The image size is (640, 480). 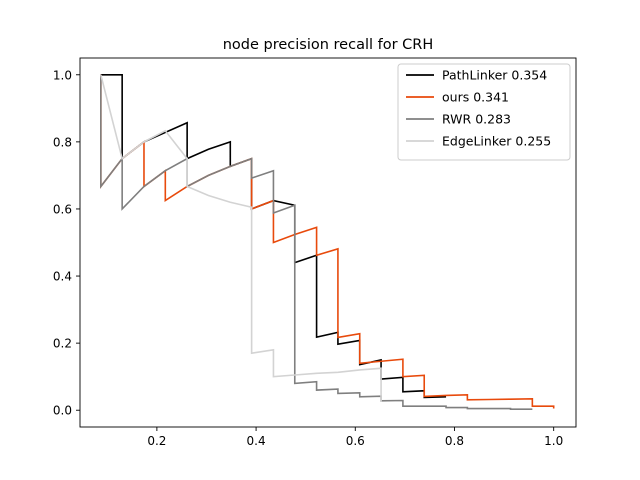 I want to click on chart-title: node precision recall for CRH, so click(x=328, y=45).